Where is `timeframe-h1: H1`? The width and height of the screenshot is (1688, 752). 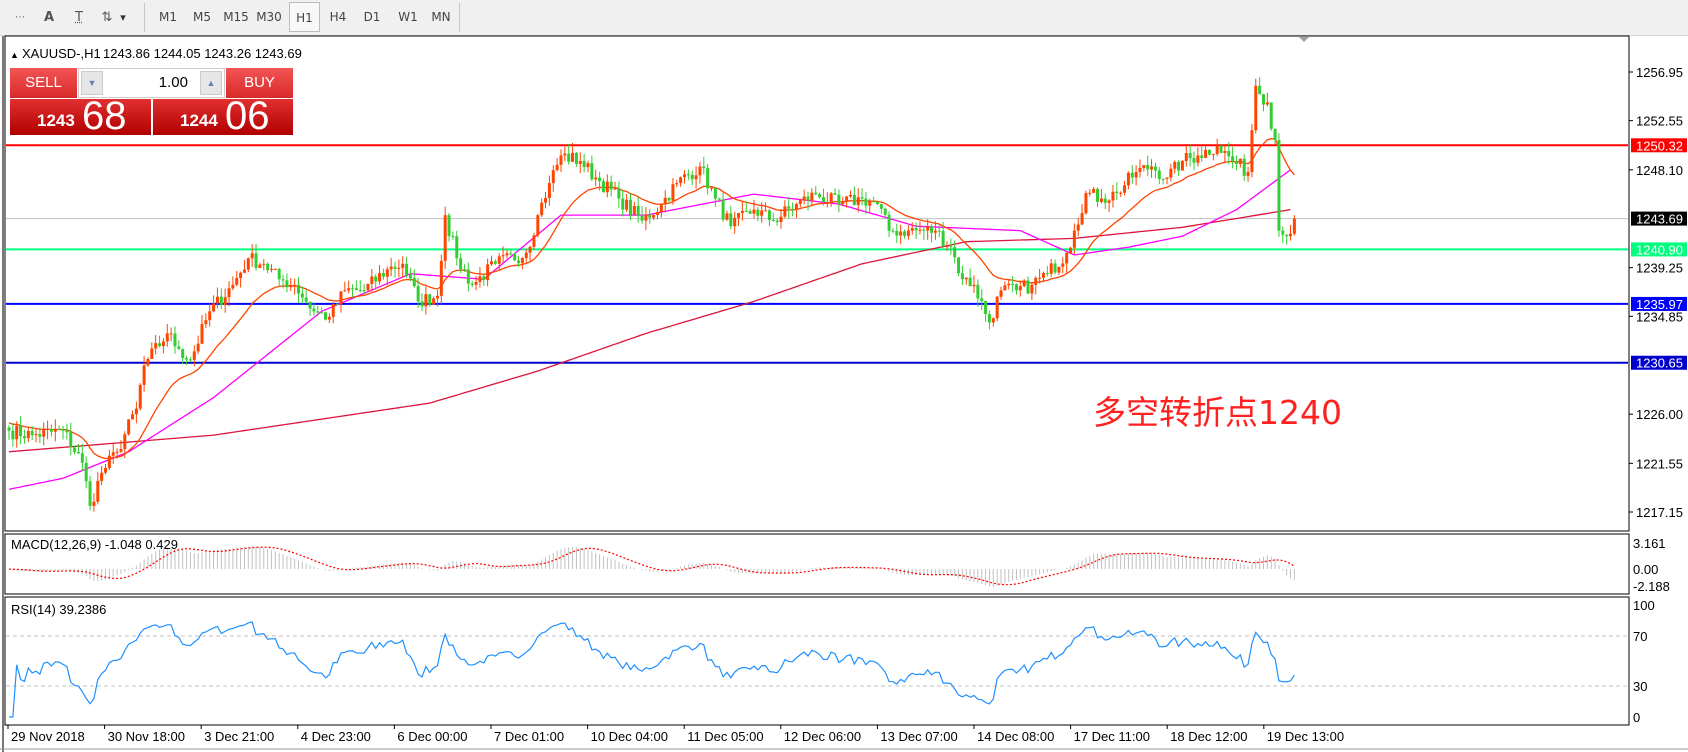 timeframe-h1: H1 is located at coordinates (304, 17).